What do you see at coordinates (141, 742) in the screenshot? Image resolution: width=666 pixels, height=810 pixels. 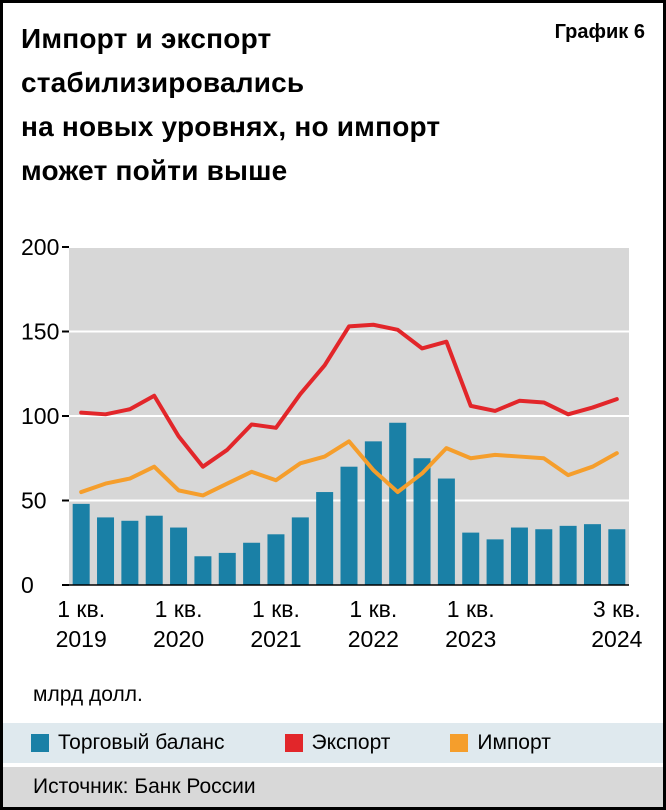 I see `legend-label: Торговый баланс` at bounding box center [141, 742].